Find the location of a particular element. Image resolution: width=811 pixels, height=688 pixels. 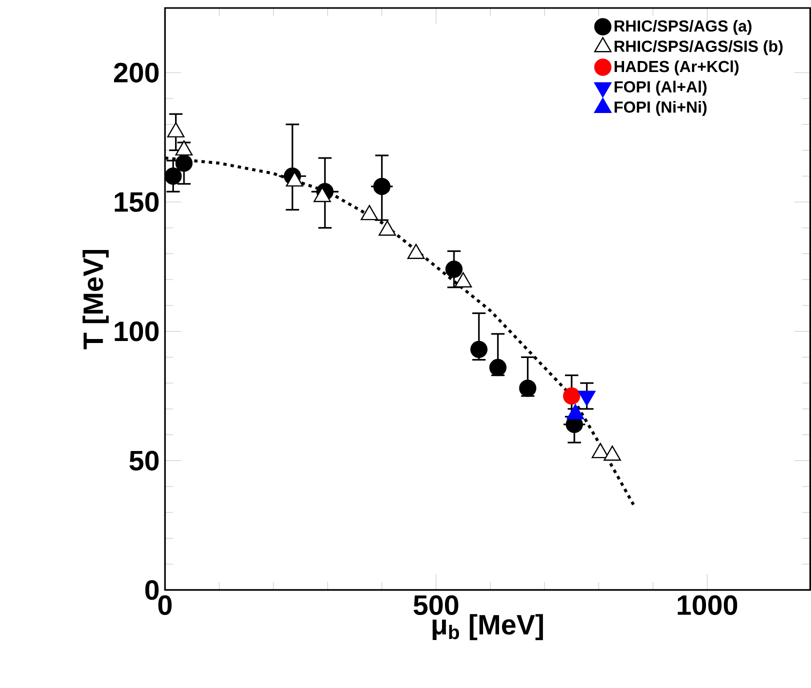

legend-label: RHIC/SPS/AGS (a) is located at coordinates (683, 27).